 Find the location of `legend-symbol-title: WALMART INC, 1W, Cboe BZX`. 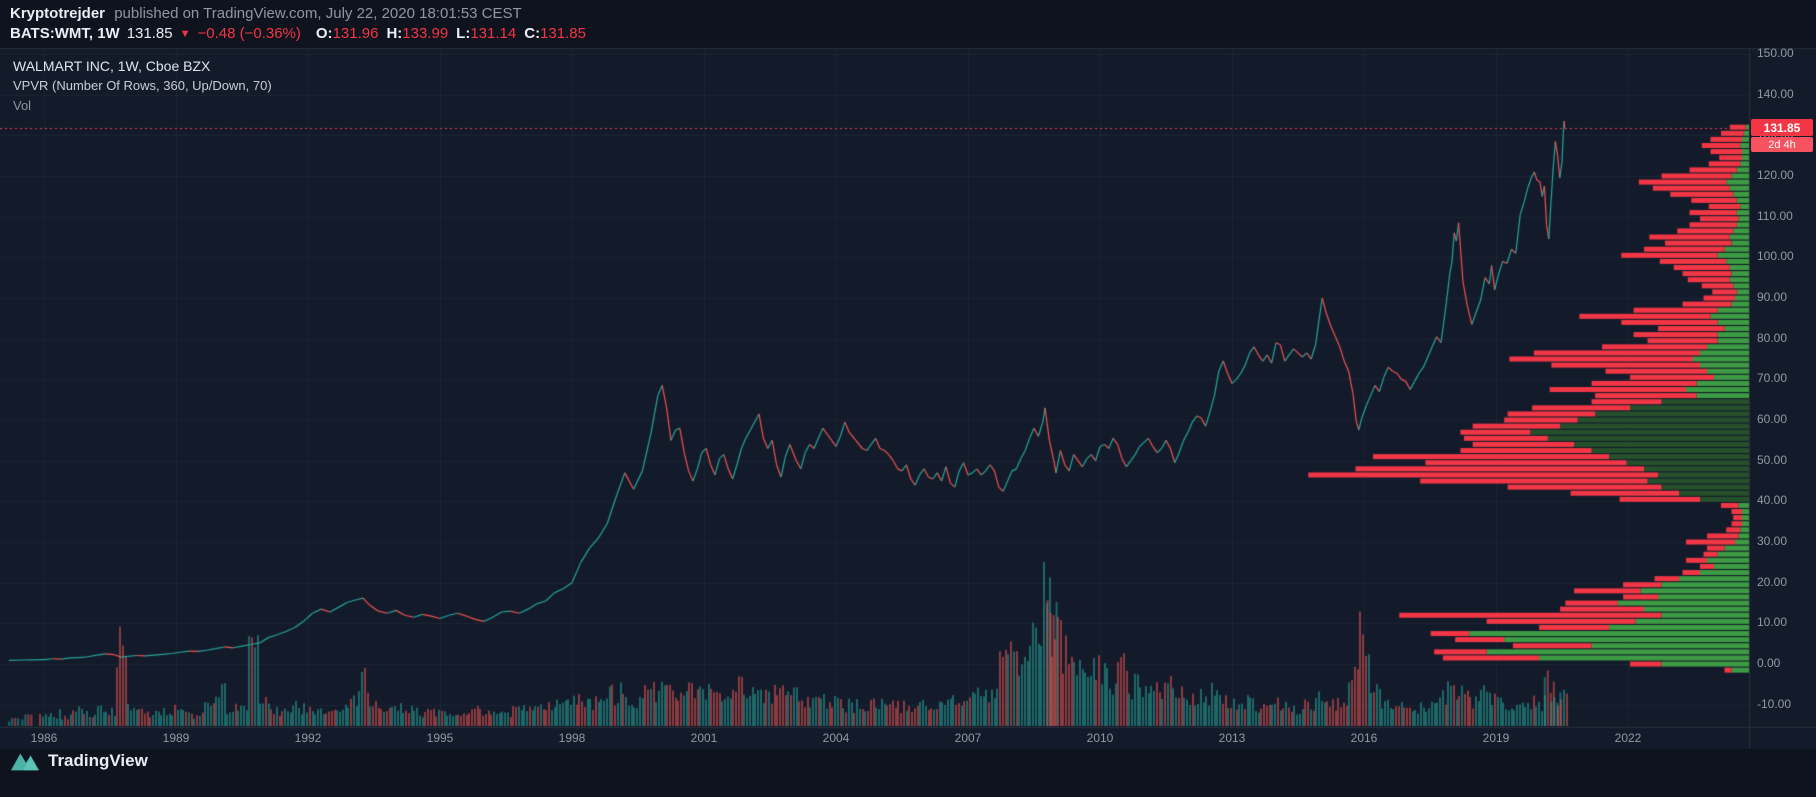

legend-symbol-title: WALMART INC, 1W, Cboe BZX is located at coordinates (112, 66).